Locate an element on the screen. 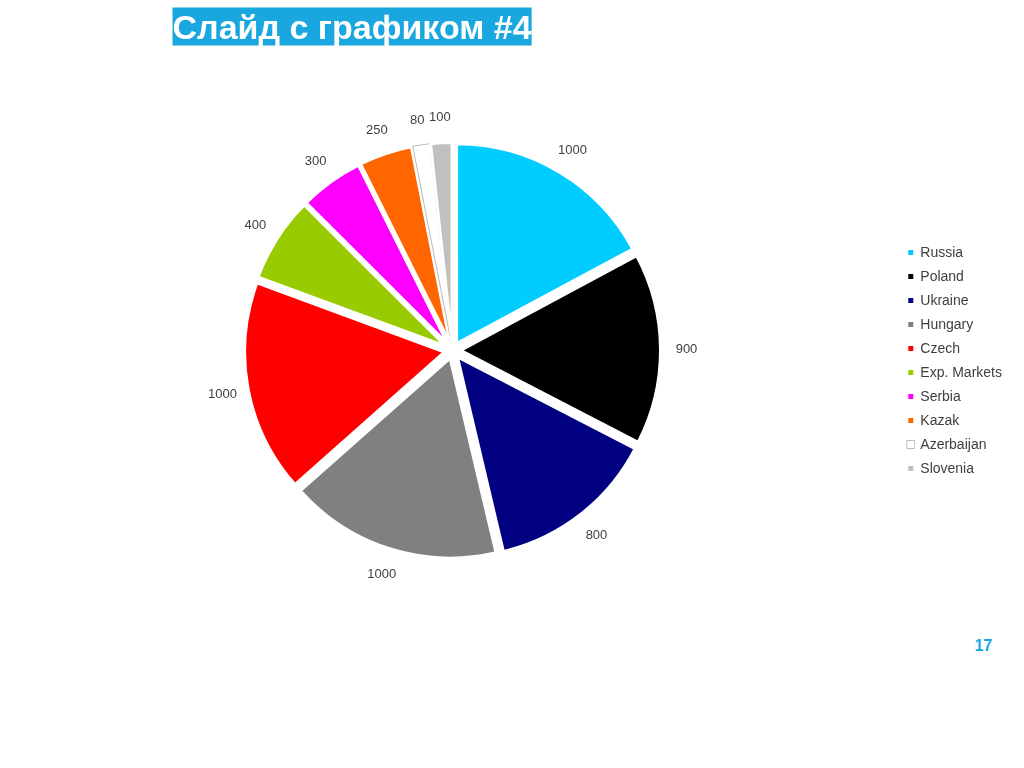  legend-label: Kazak is located at coordinates (940, 420).